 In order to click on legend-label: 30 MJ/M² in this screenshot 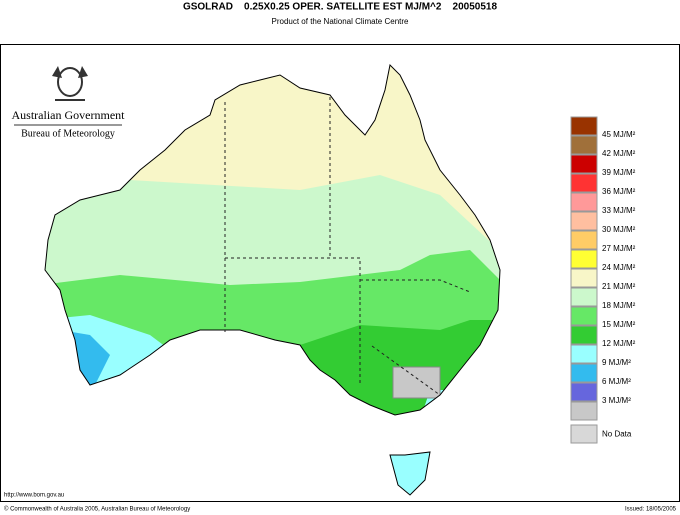, I will do `click(619, 229)`.